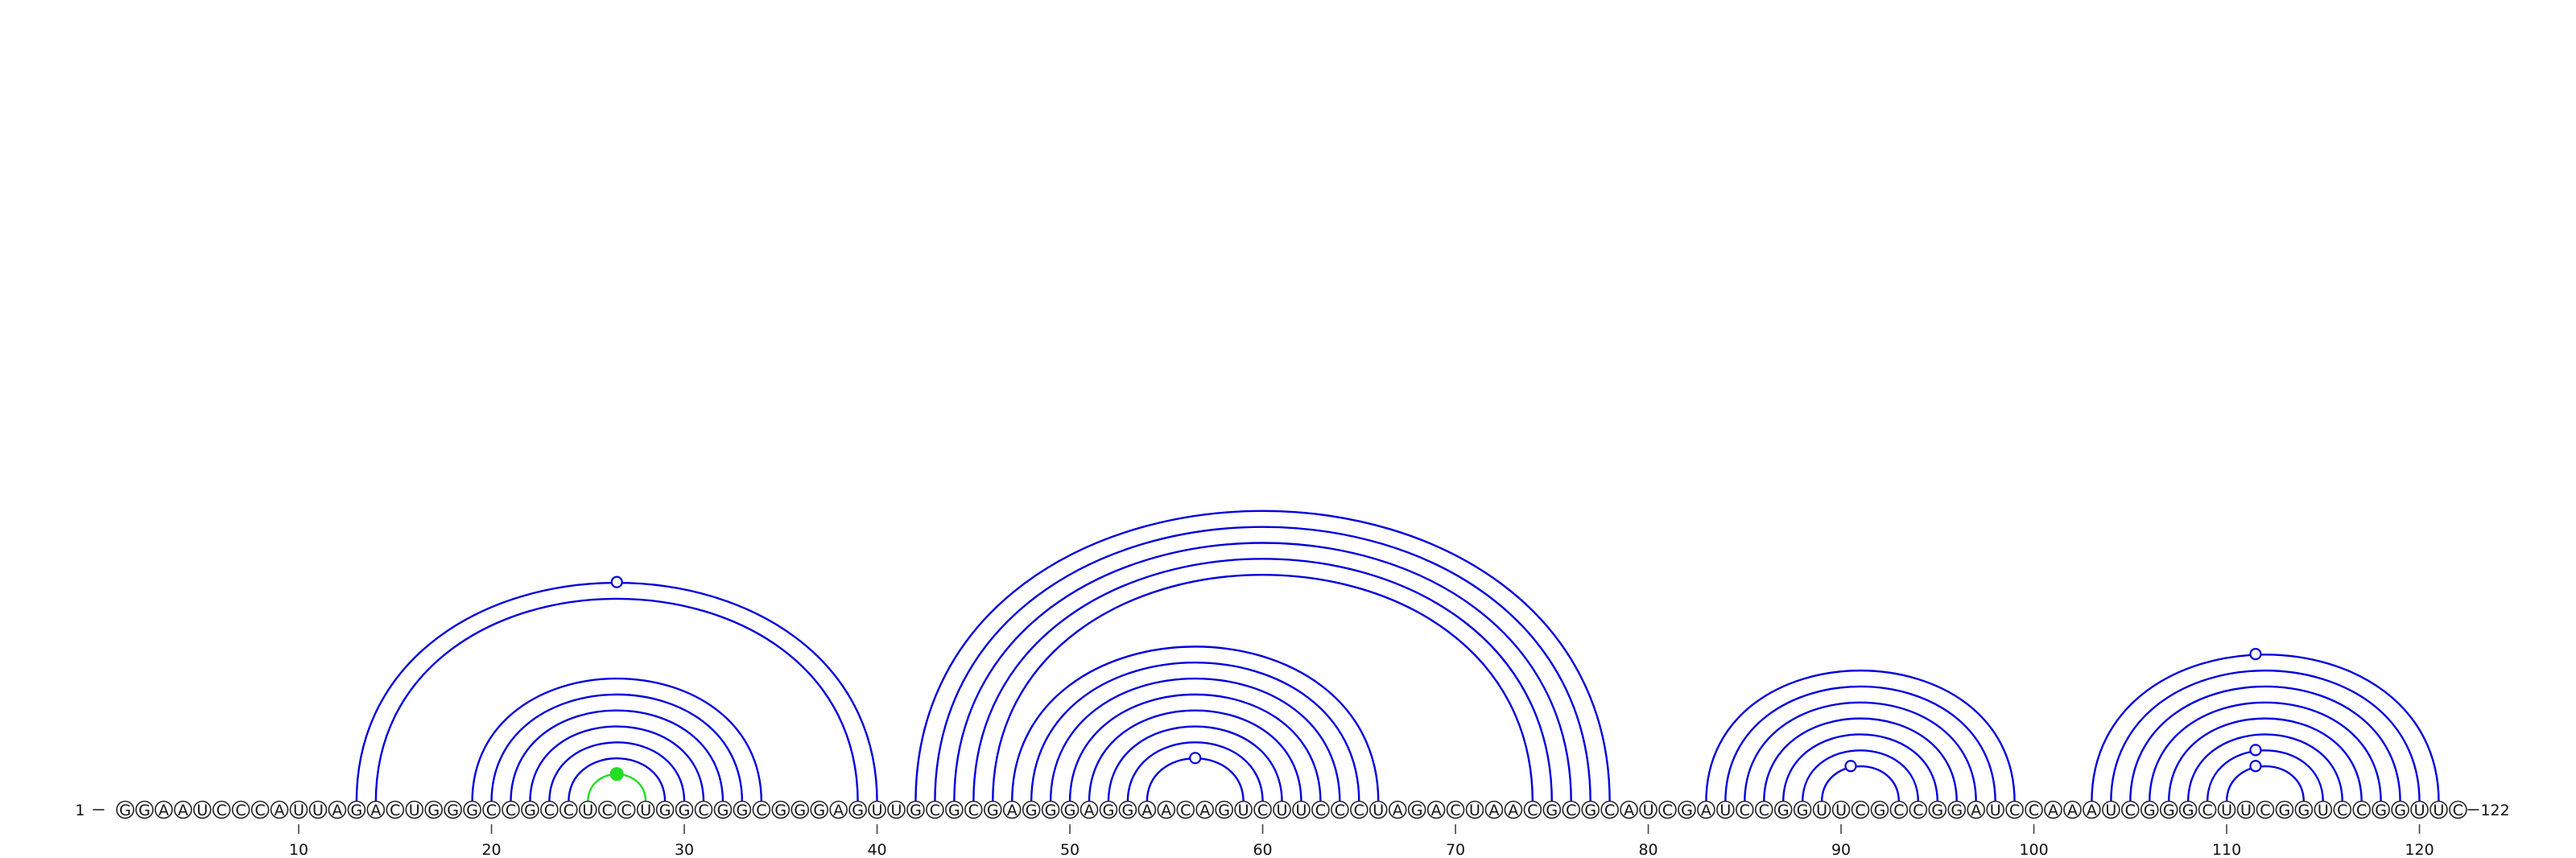 This screenshot has height=858, width=2576. I want to click on axis-tick-label: 80, so click(1647, 850).